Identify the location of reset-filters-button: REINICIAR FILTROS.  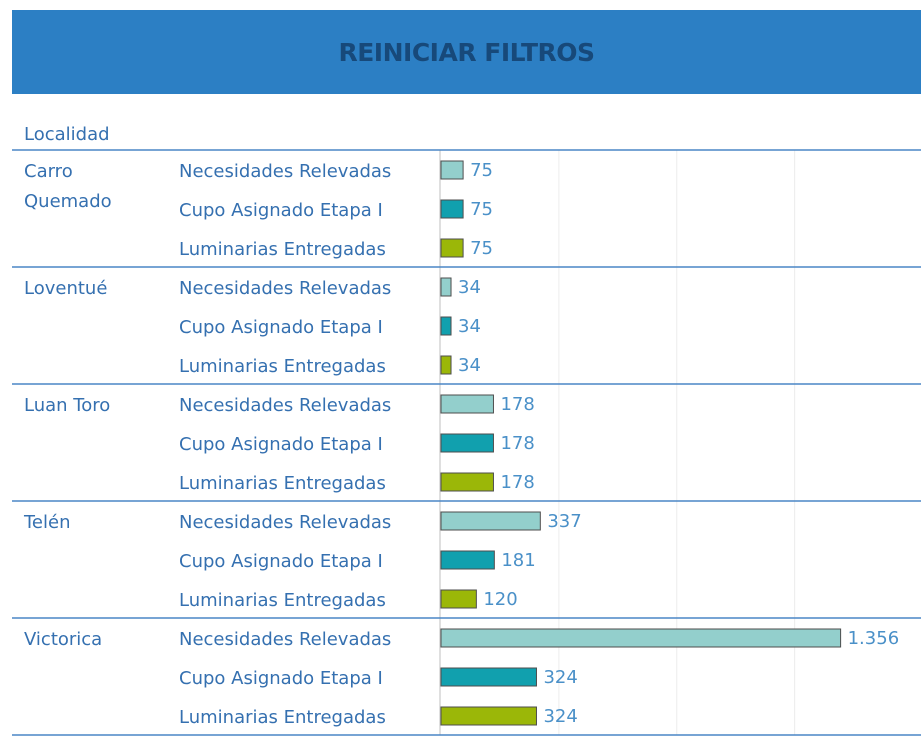
(466, 52).